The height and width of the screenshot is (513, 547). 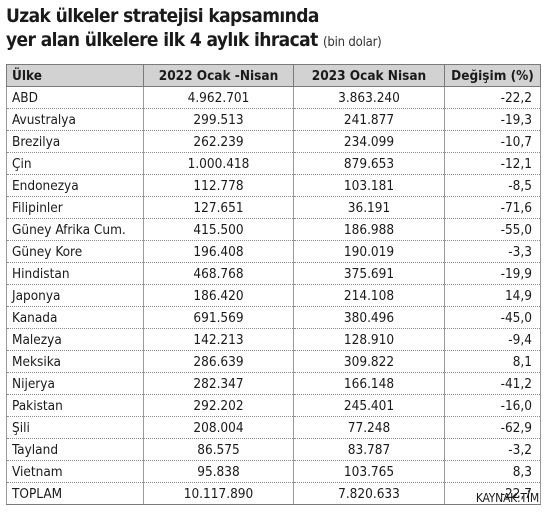 I want to click on cell-country: Nijerya, so click(x=75, y=383).